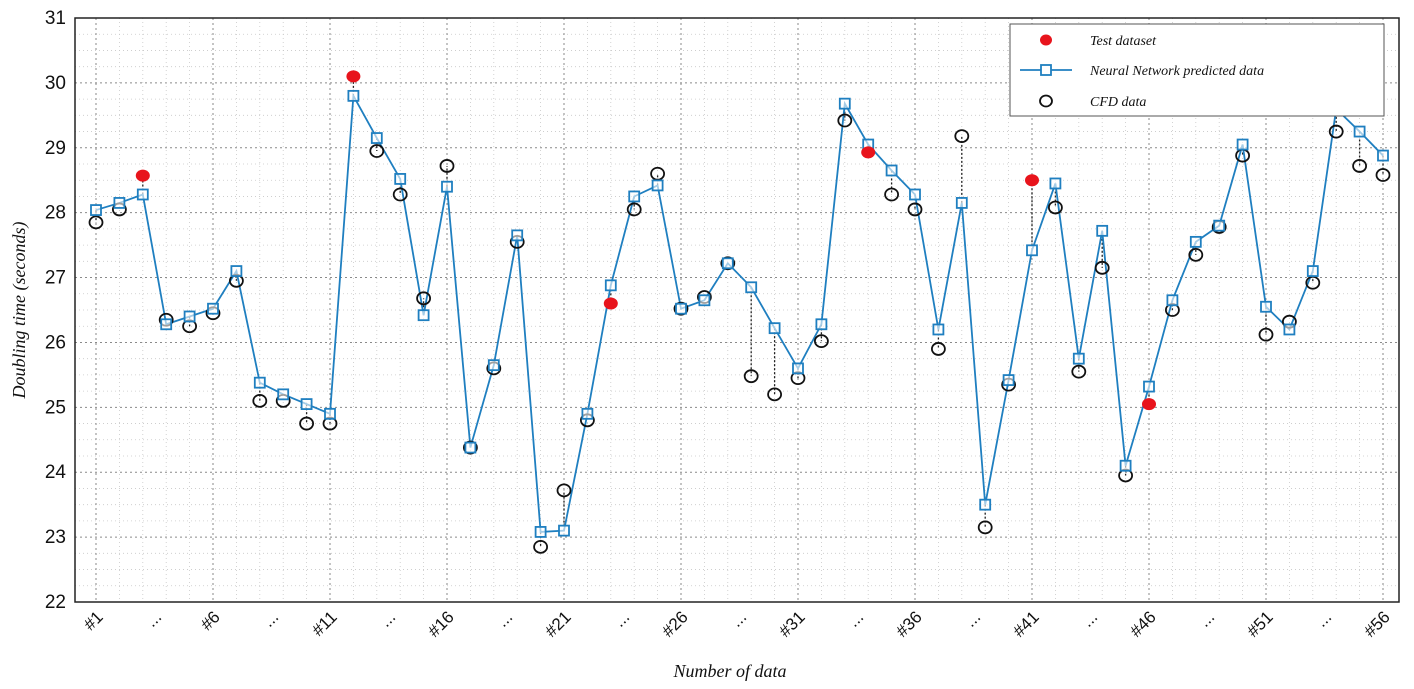 The image size is (1414, 689). Describe the element at coordinates (729, 671) in the screenshot. I see `x-axis-label: Number of data` at that location.